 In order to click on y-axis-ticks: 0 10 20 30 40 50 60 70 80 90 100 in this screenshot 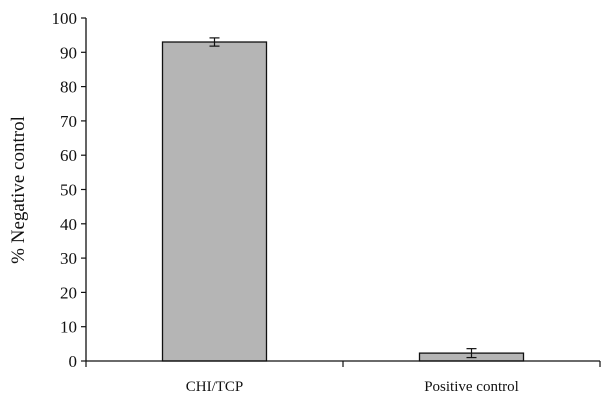, I will do `click(69, 190)`.